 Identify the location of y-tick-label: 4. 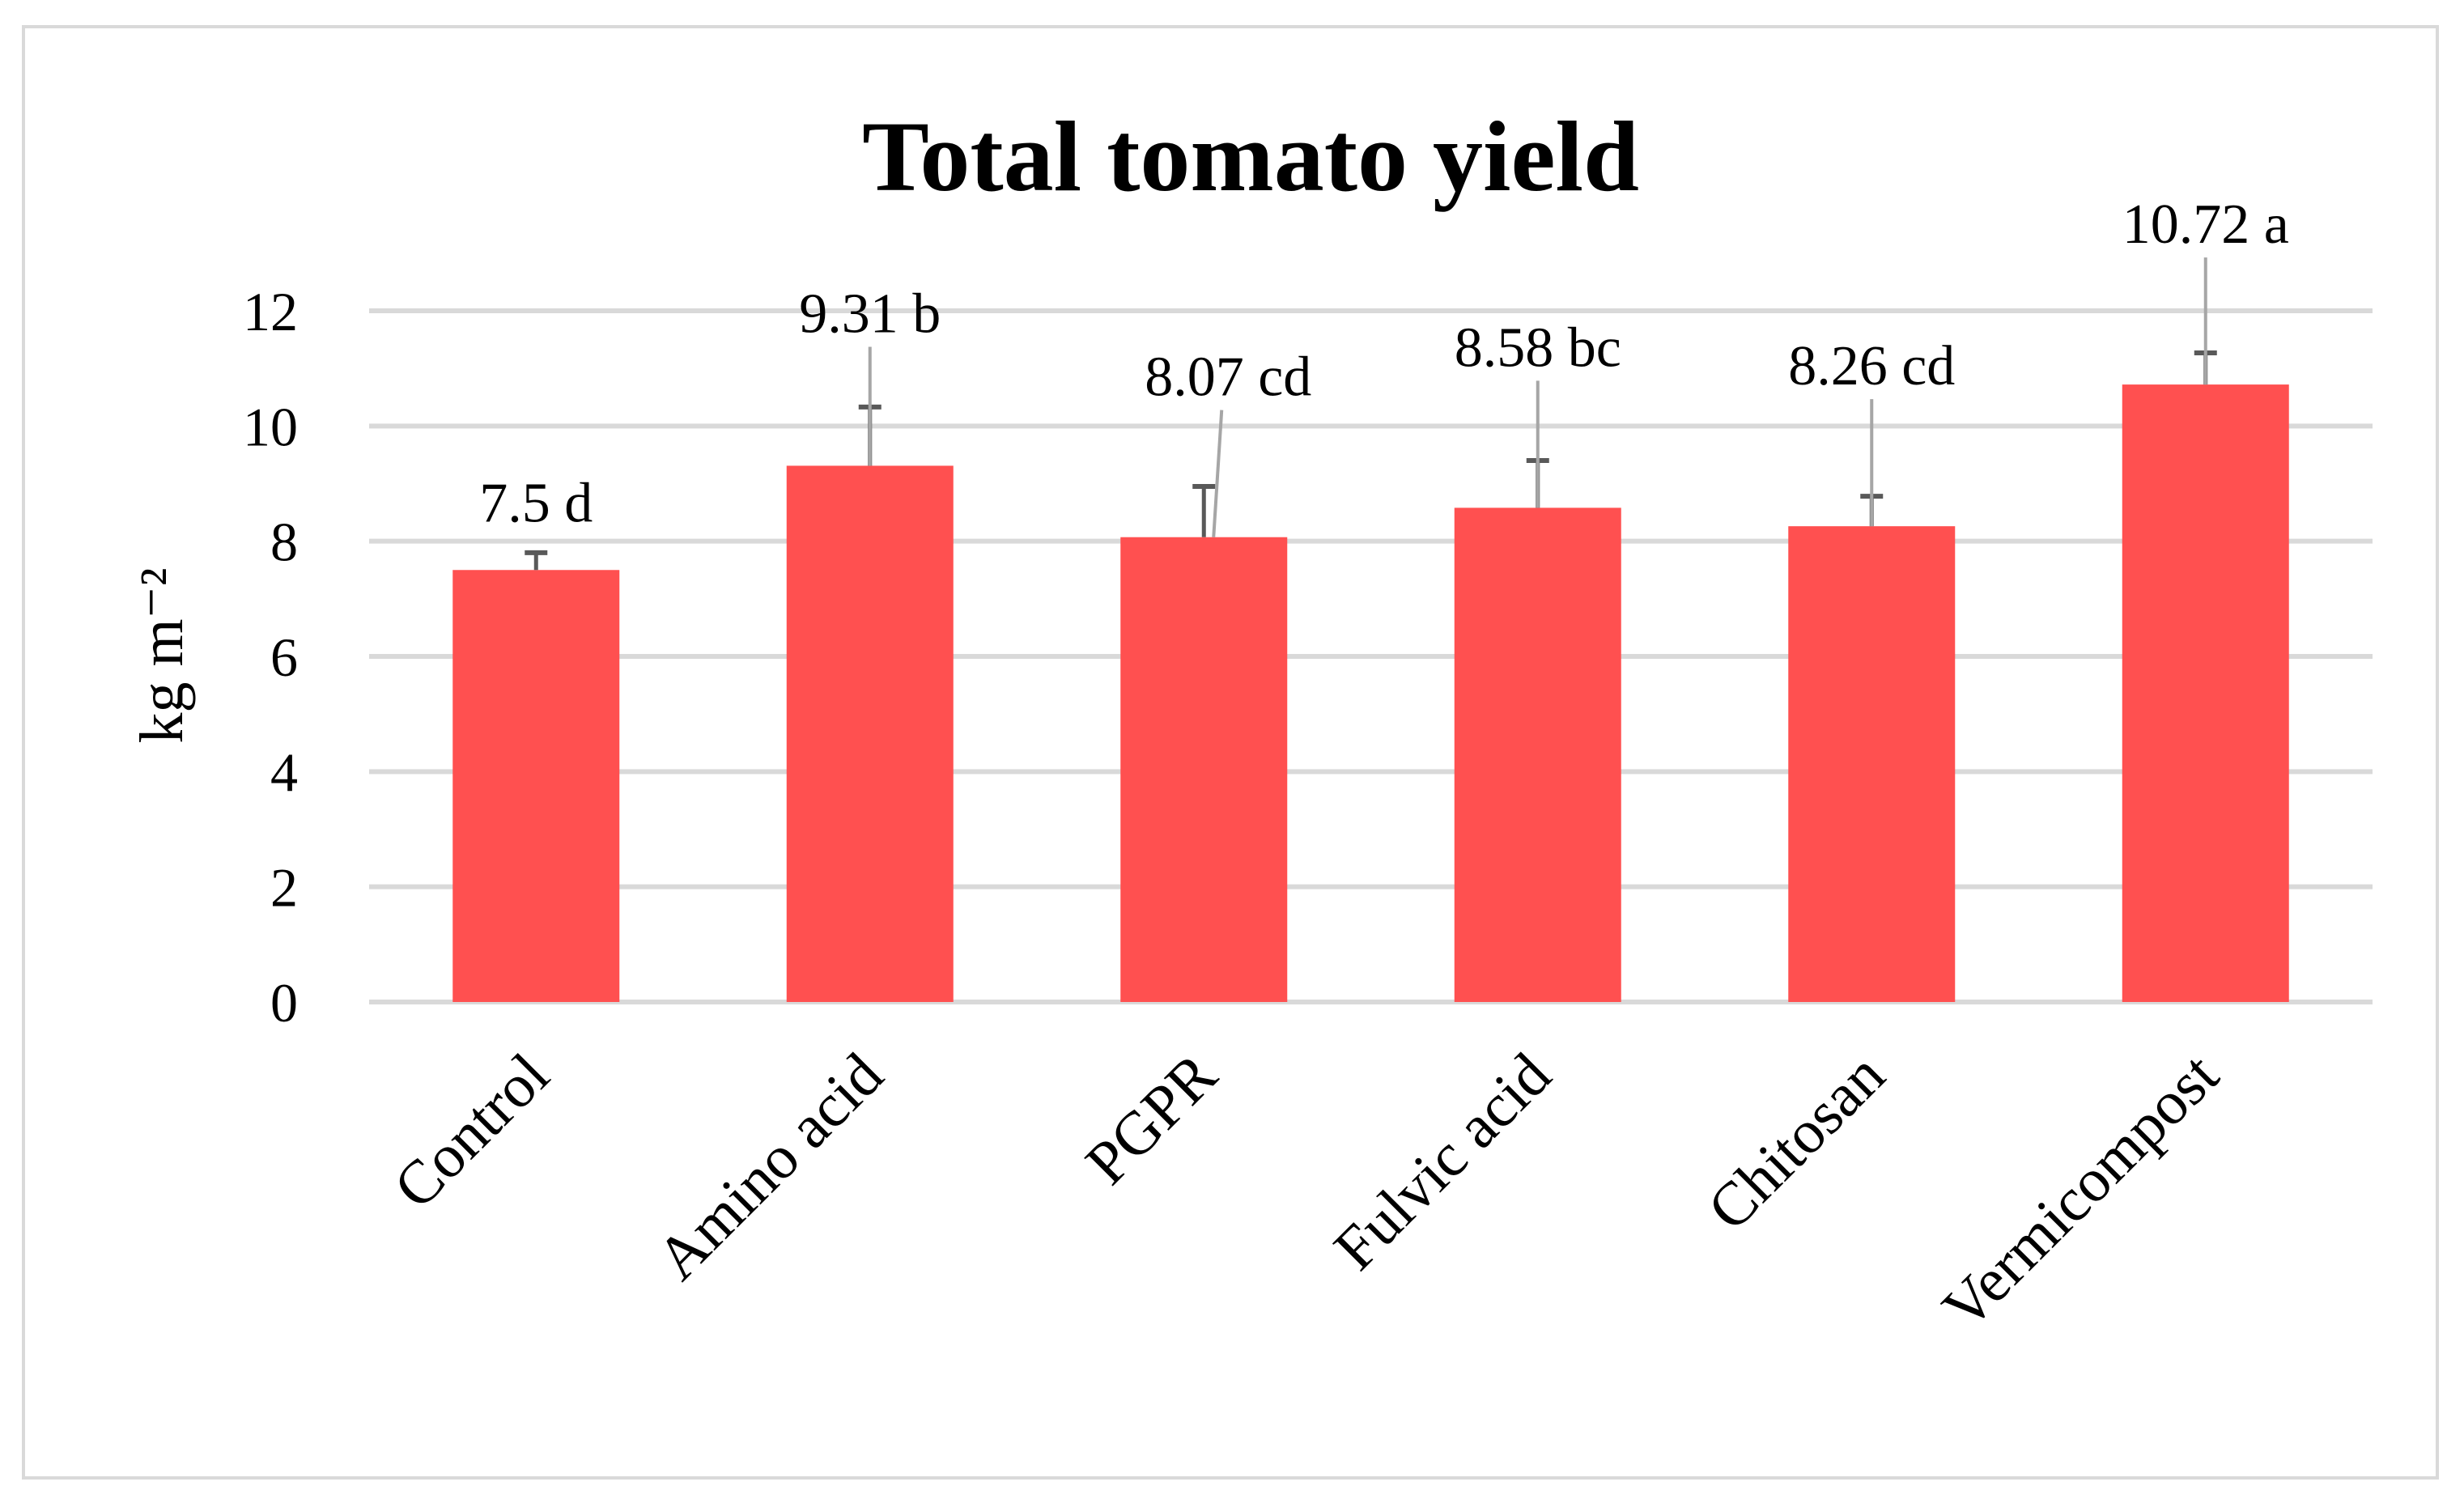
(284, 772).